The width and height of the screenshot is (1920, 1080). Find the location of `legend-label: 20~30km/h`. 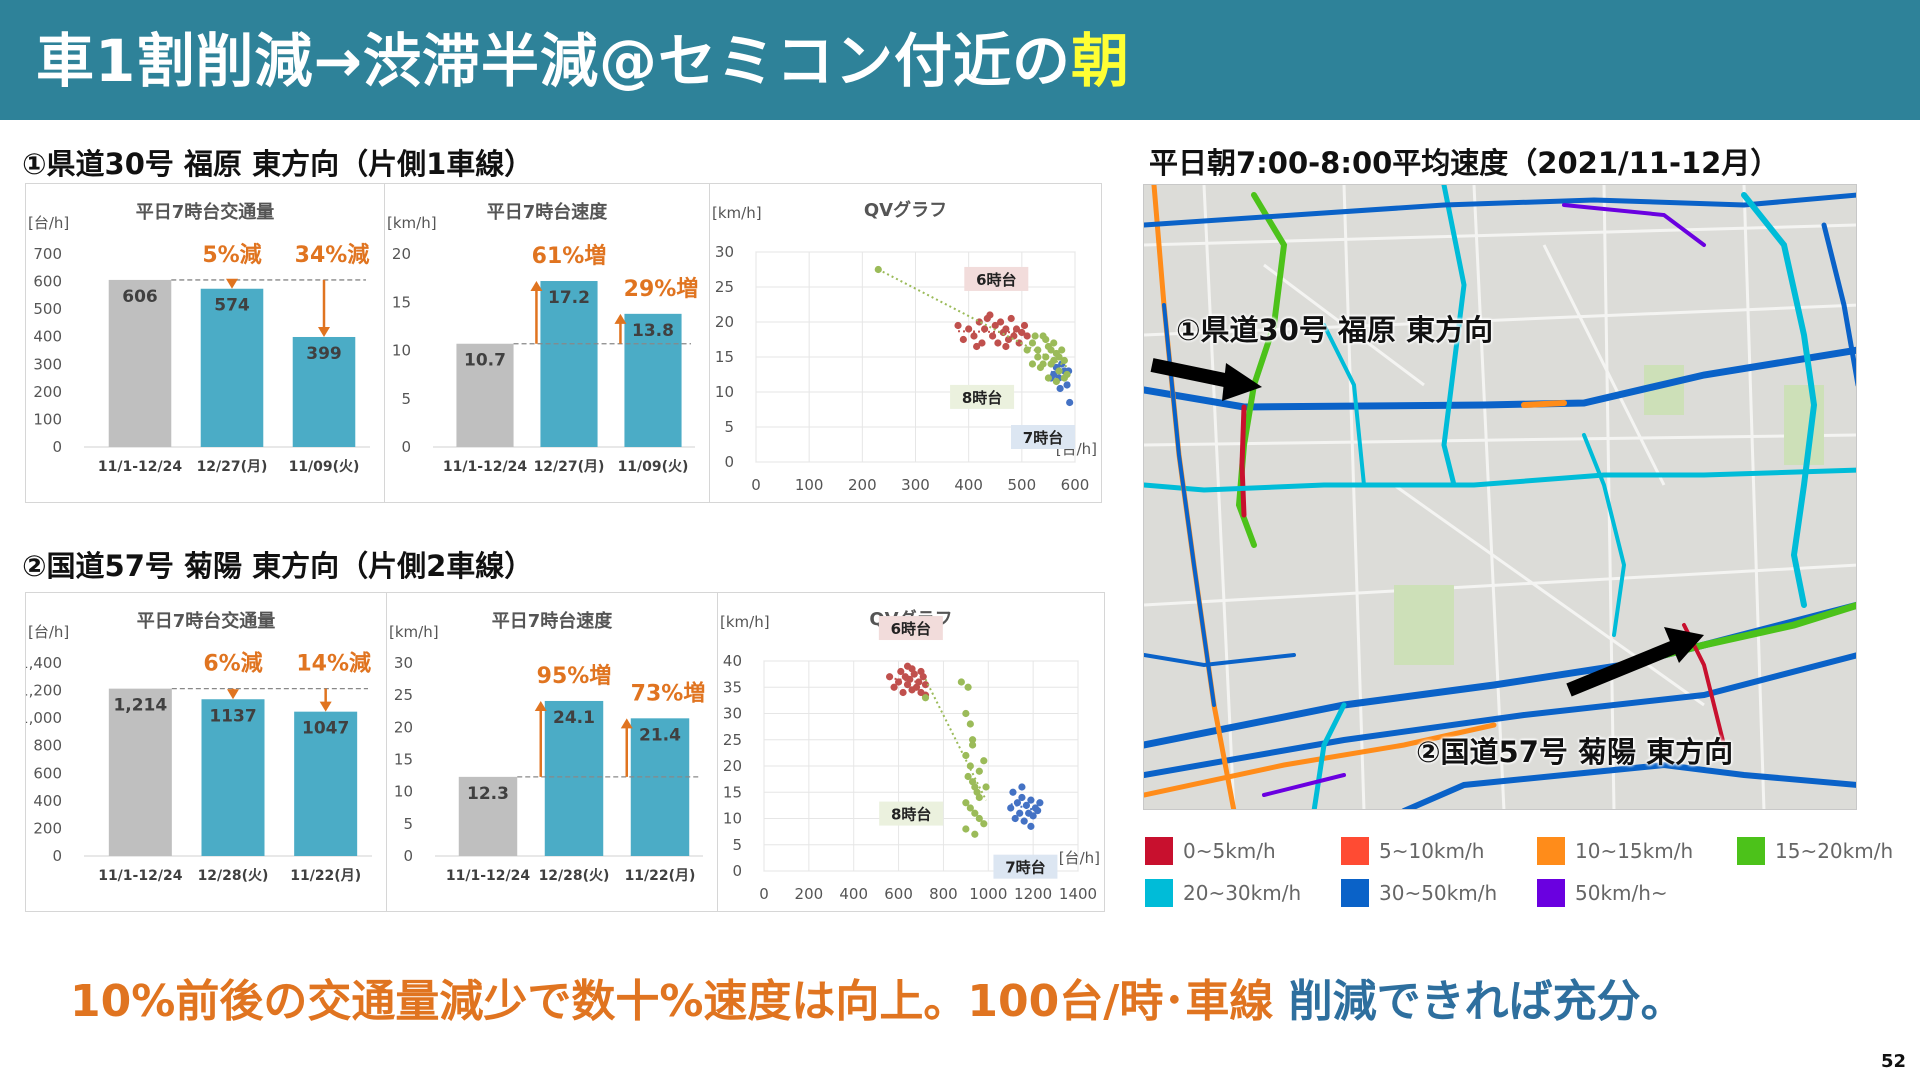

legend-label: 20~30km/h is located at coordinates (1242, 893).